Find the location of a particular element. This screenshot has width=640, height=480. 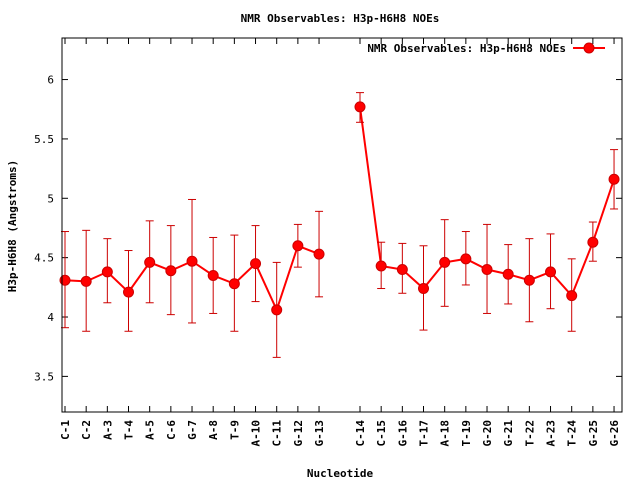

y-tick-label: 5.5 is located at coordinates (44, 139).